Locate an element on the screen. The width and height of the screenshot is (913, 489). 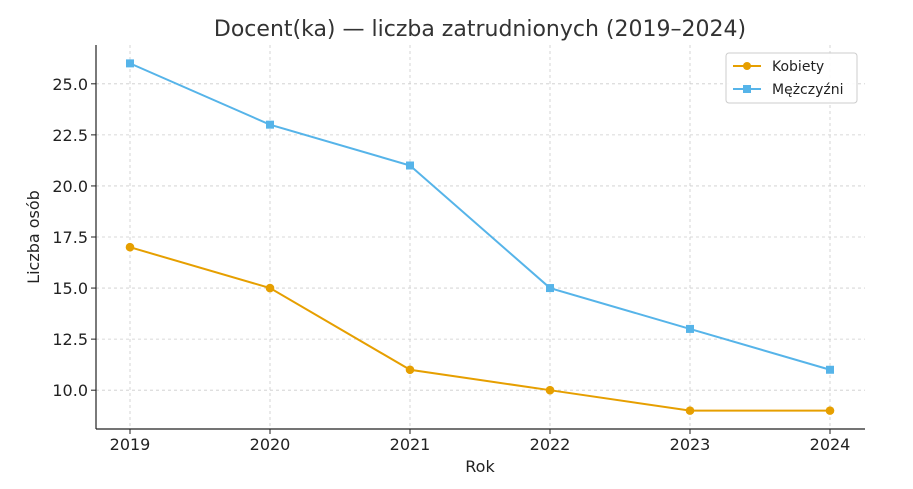
y-tick-label: 25.0 is located at coordinates (70, 84).